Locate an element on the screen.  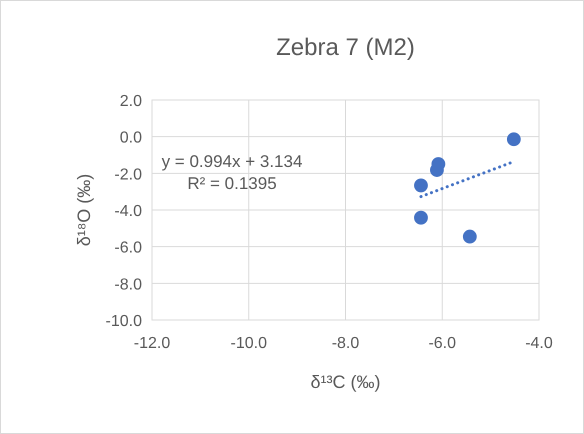
x-axis-title: δ¹³C (‰) is located at coordinates (345, 382).